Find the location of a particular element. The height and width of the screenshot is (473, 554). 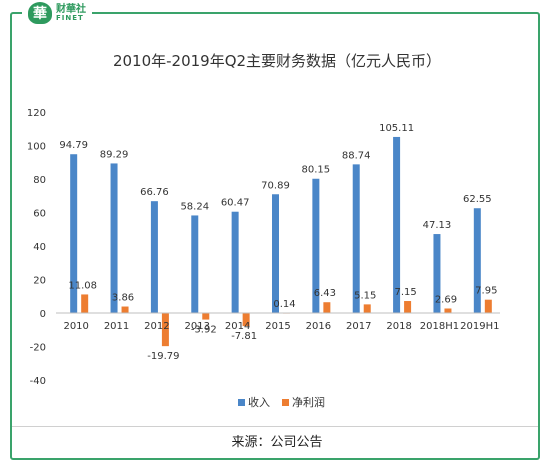

revenue-bar-2015 is located at coordinates (275, 253).